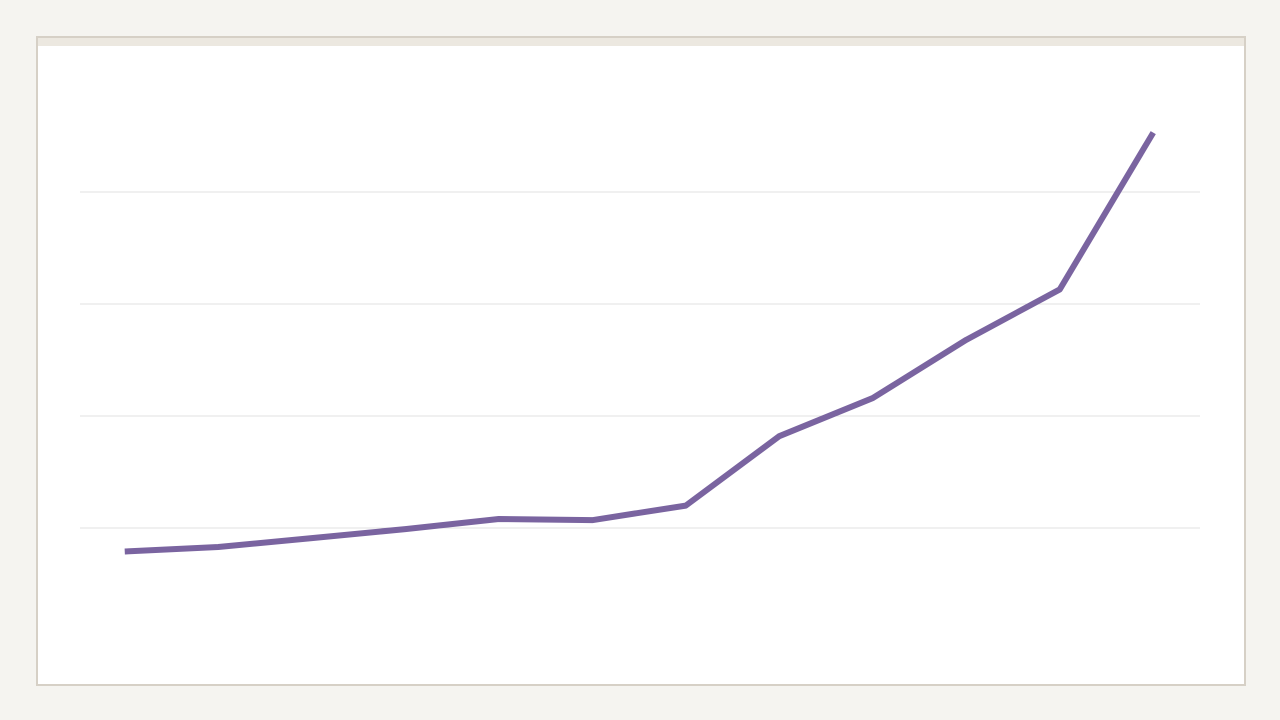 The height and width of the screenshot is (720, 1280). Describe the element at coordinates (641, 42) in the screenshot. I see `card-header-strip` at that location.